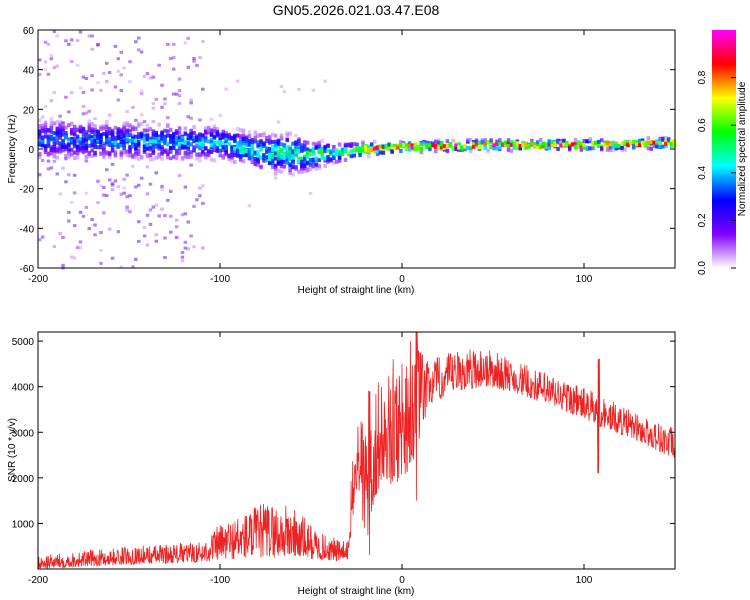 Image resolution: width=750 pixels, height=600 pixels. I want to click on y-tick-label: 0, so click(31, 150).